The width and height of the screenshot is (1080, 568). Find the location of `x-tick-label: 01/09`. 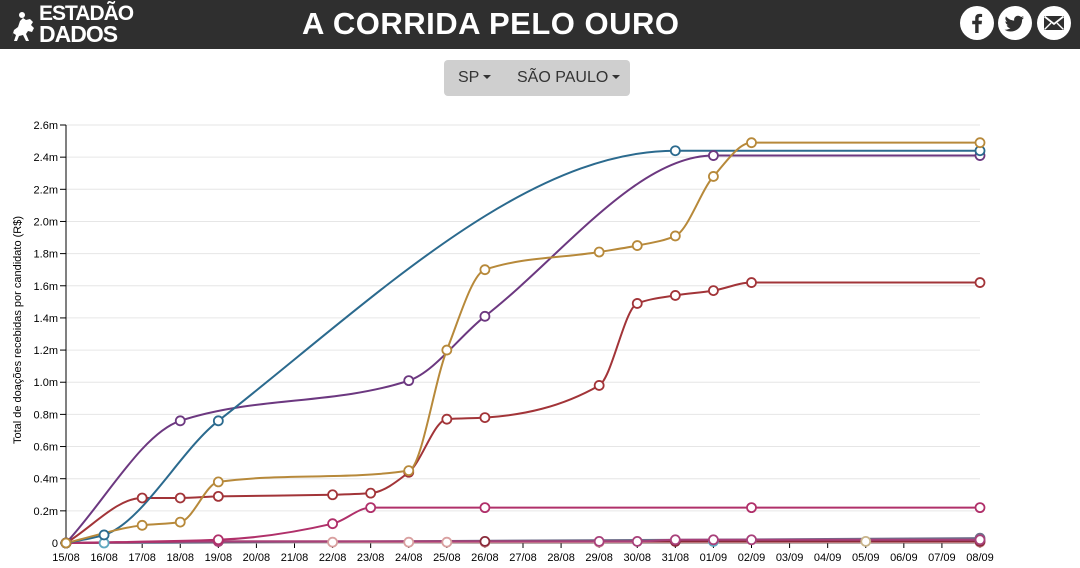

x-tick-label: 01/09 is located at coordinates (714, 558).